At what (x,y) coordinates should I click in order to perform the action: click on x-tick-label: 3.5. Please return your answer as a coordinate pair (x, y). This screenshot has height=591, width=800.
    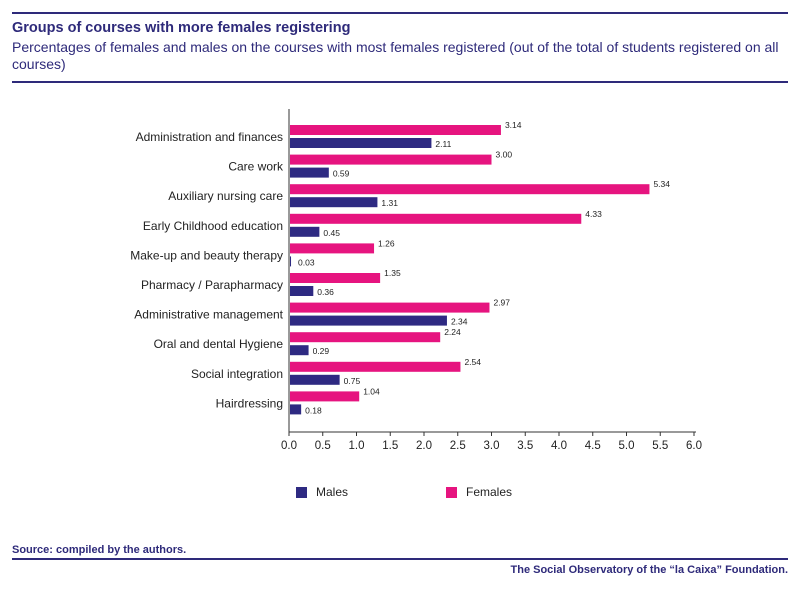
    Looking at the image, I should click on (525, 446).